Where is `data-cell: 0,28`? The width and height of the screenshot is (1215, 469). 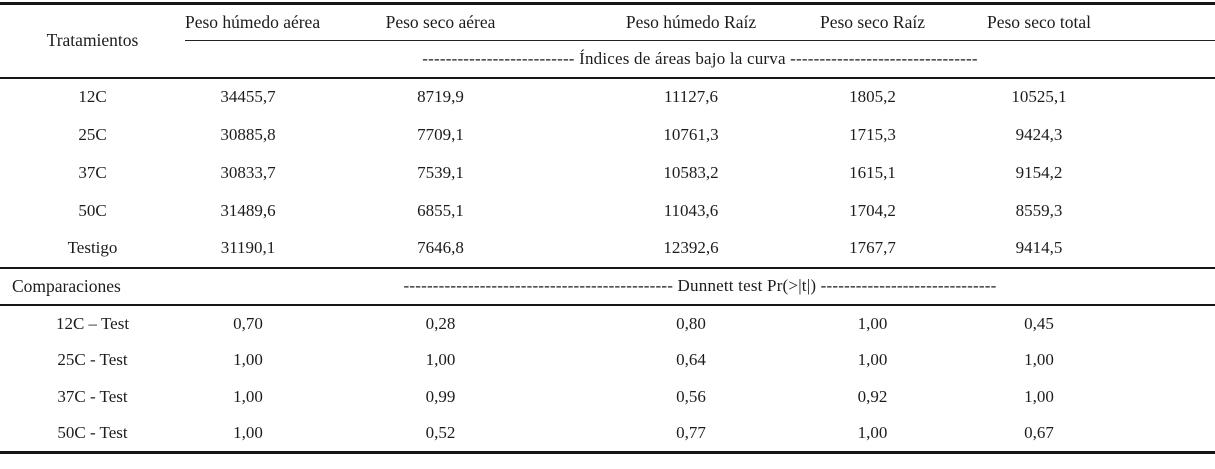 data-cell: 0,28 is located at coordinates (440, 323).